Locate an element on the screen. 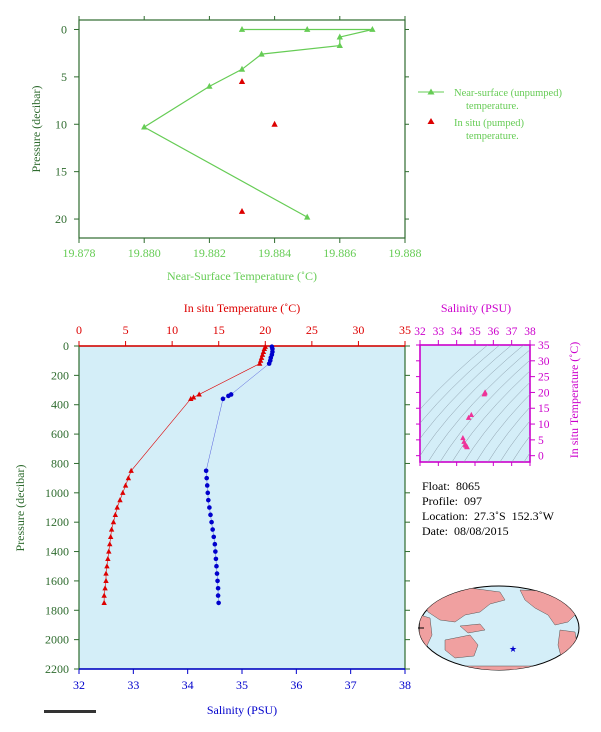  ts-salinity-tick-label: 35 is located at coordinates (475, 332).